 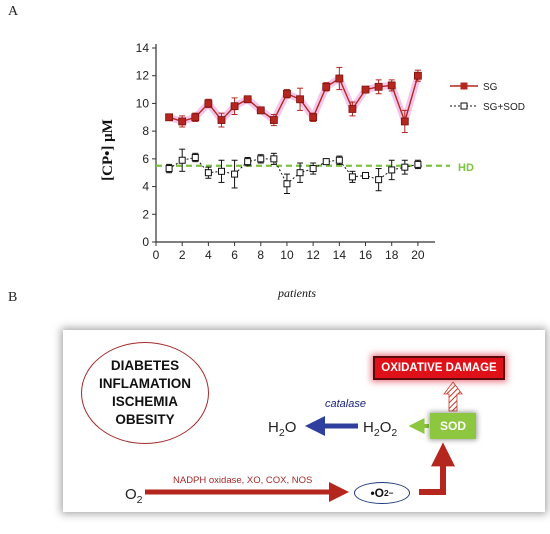 What do you see at coordinates (380, 429) in the screenshot?
I see `hydrogen-peroxide-label: H2O2` at bounding box center [380, 429].